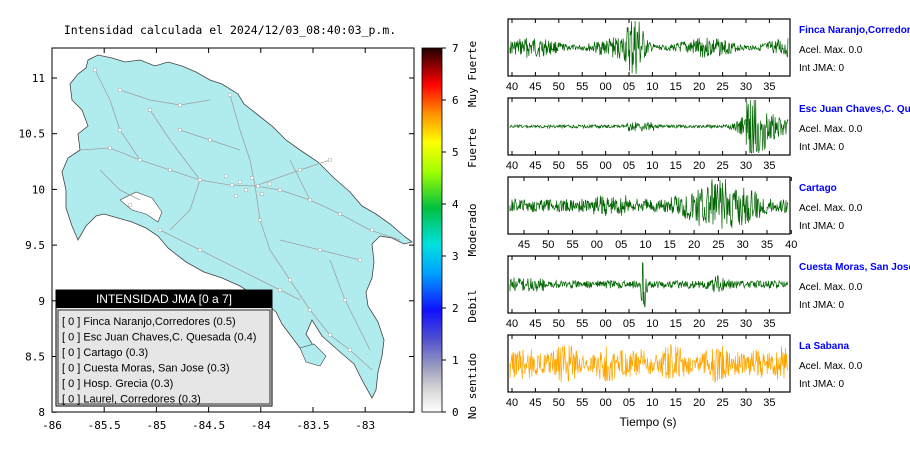 The width and height of the screenshot is (910, 464). Describe the element at coordinates (472, 230) in the screenshot. I see `colorbar-labels: No sentido Debil Moderado Fuerte Muy Fuerte` at that location.